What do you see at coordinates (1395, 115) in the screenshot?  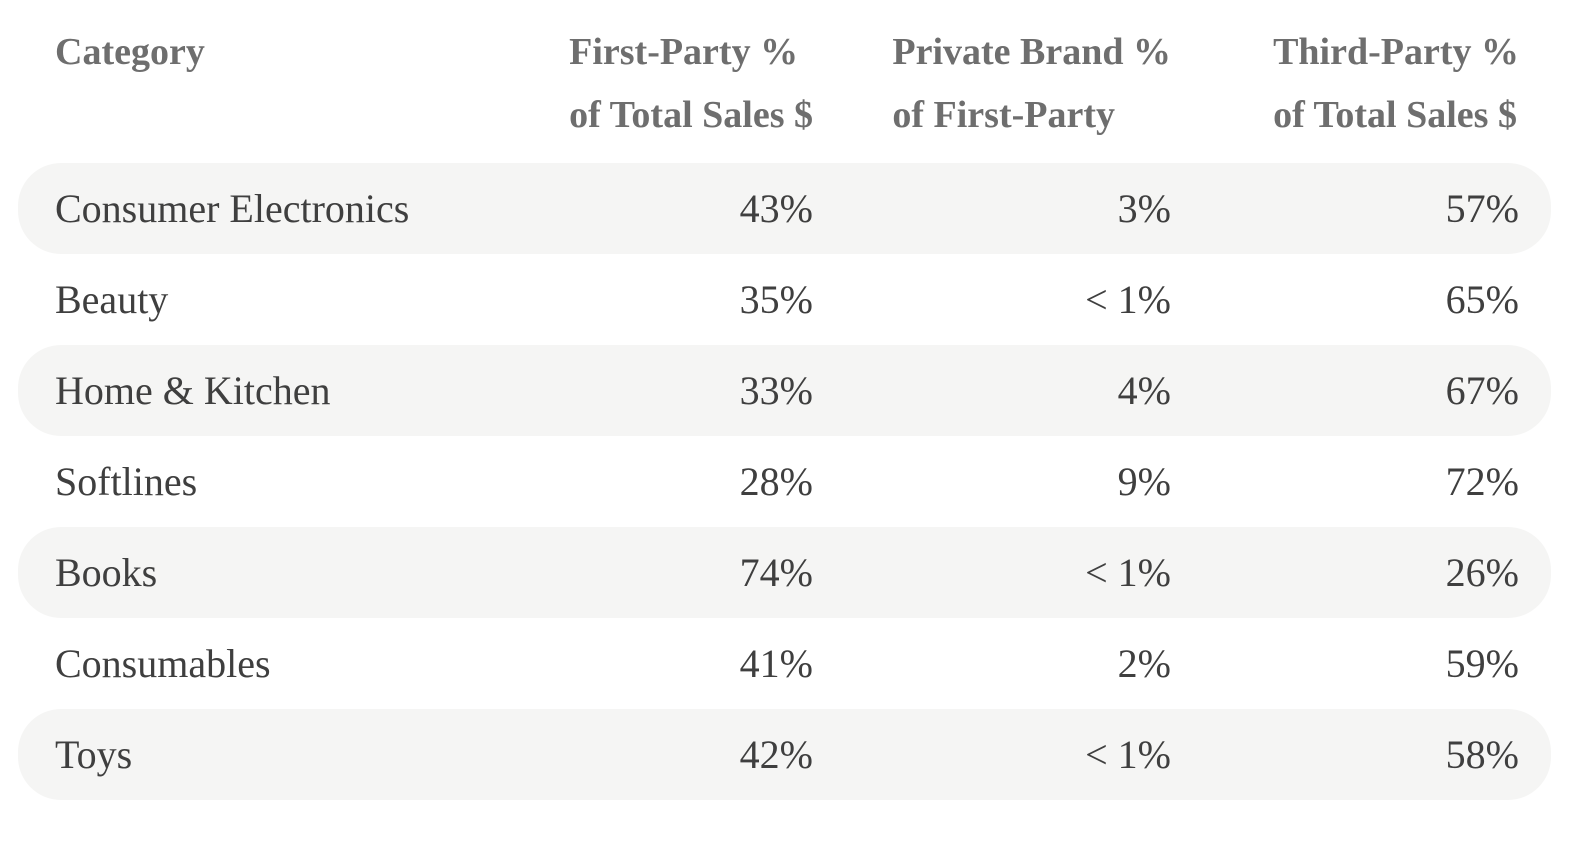 I see `header-third-party-line2: of Total Sales $` at bounding box center [1395, 115].